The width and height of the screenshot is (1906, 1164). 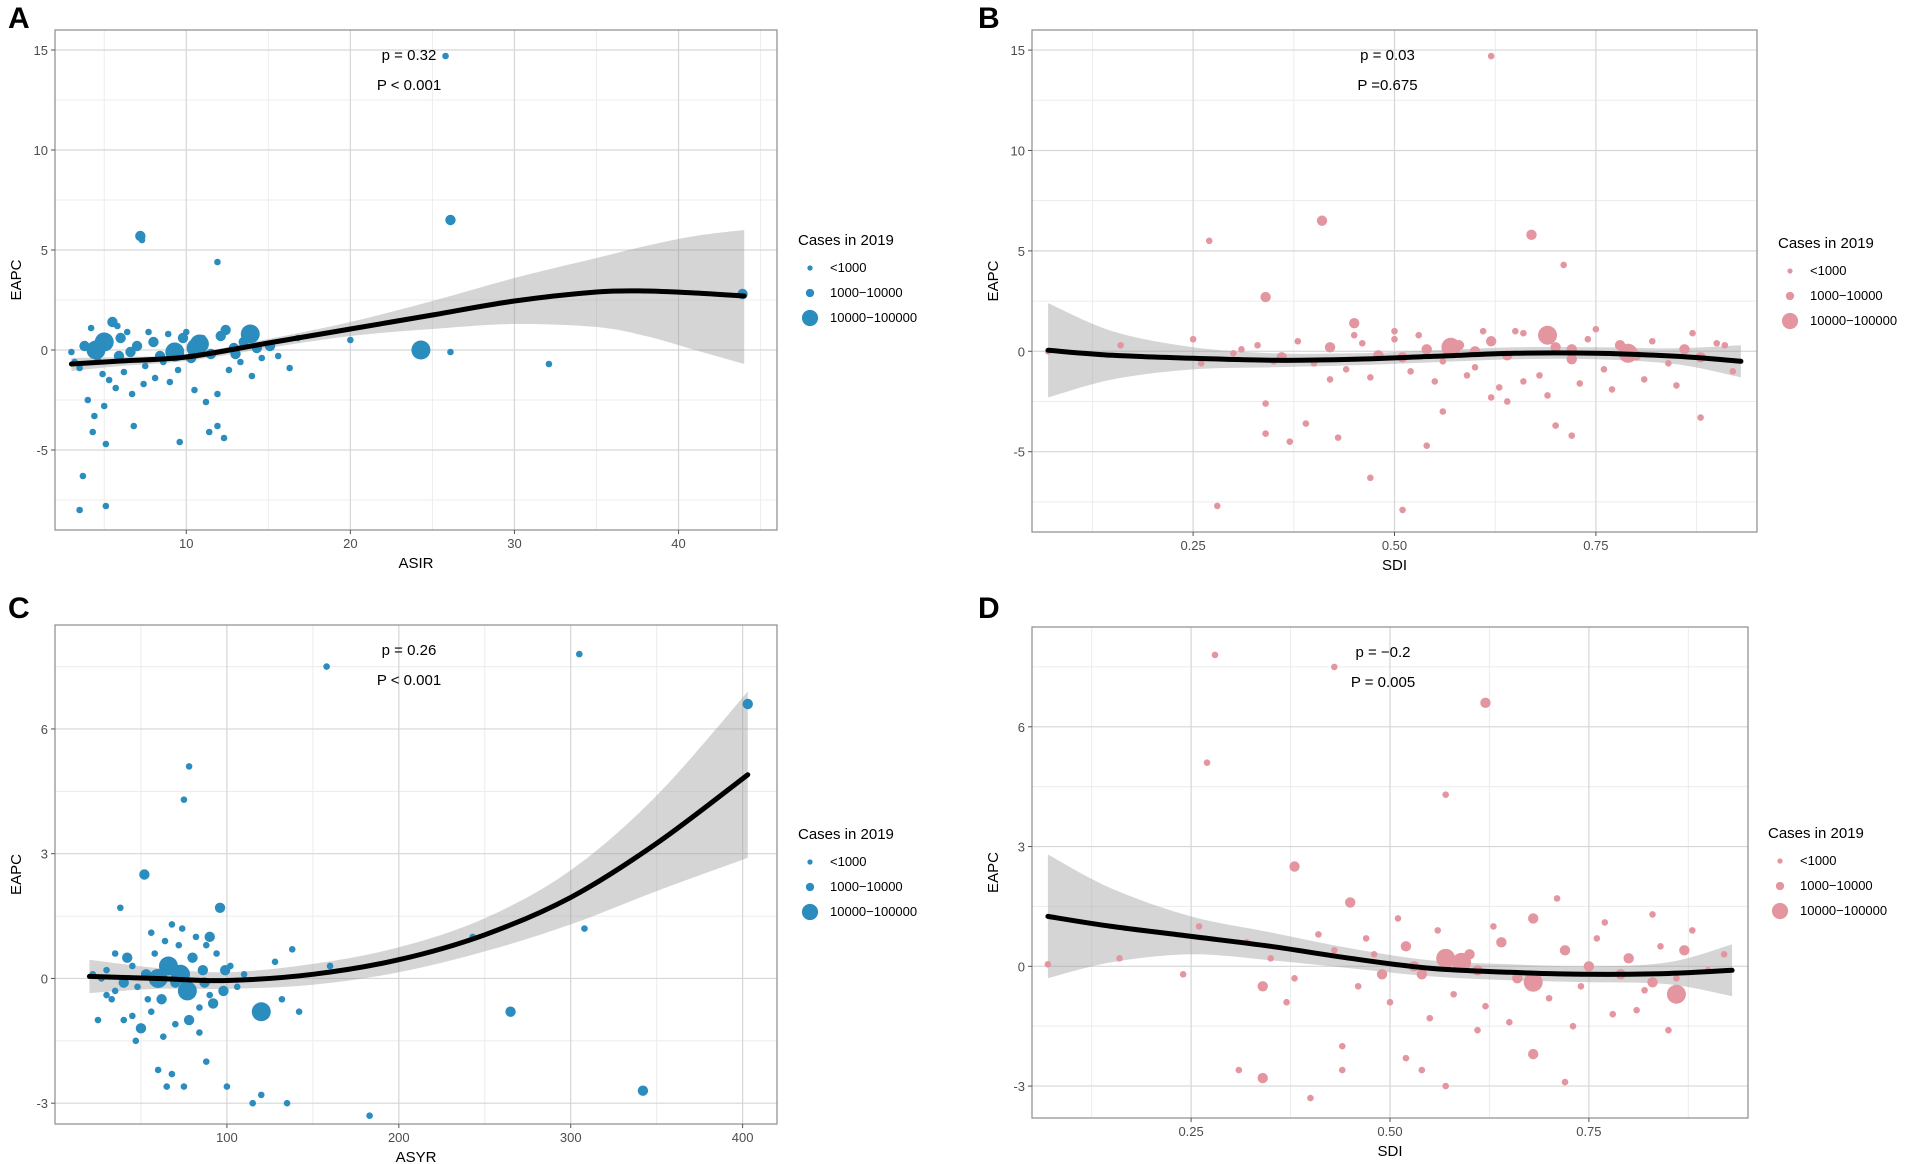 I want to click on y-tick-label: 3, so click(x=44, y=854).